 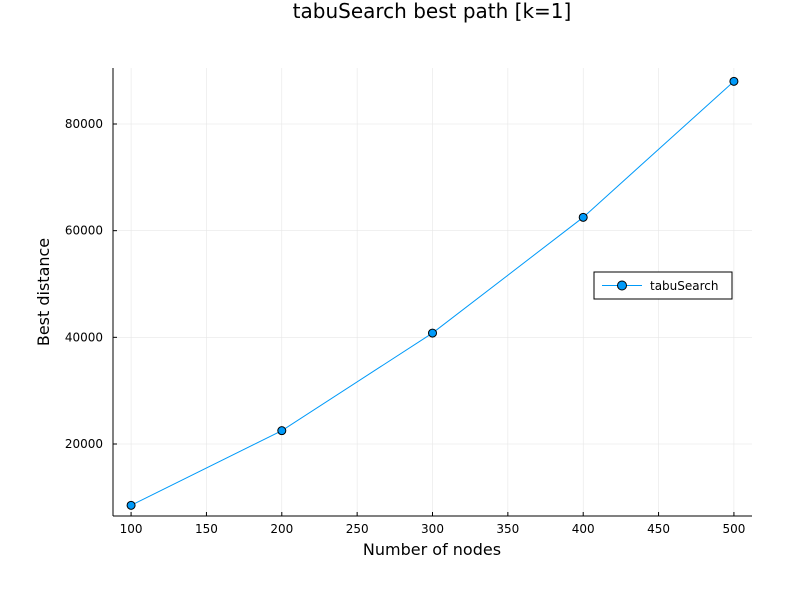 I want to click on x-tick-label: 150, so click(x=206, y=529).